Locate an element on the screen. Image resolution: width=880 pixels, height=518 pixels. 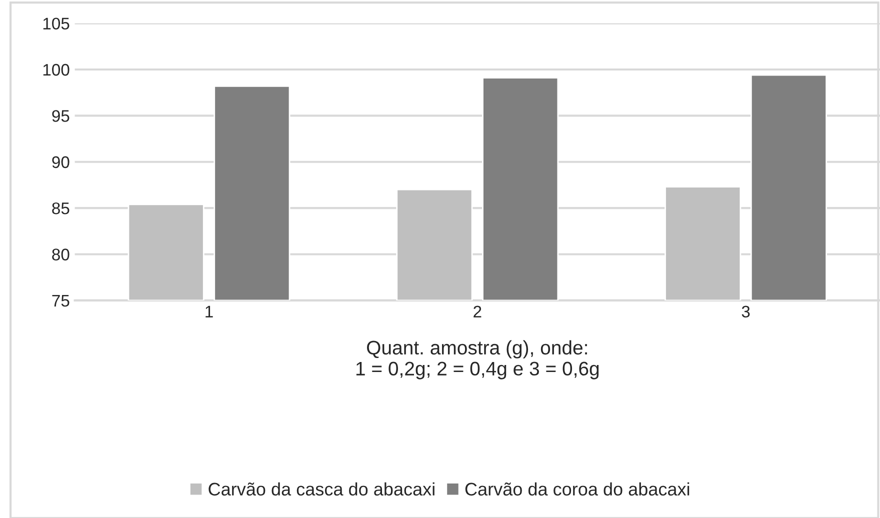
y-tick-label: 105 is located at coordinates (56, 24).